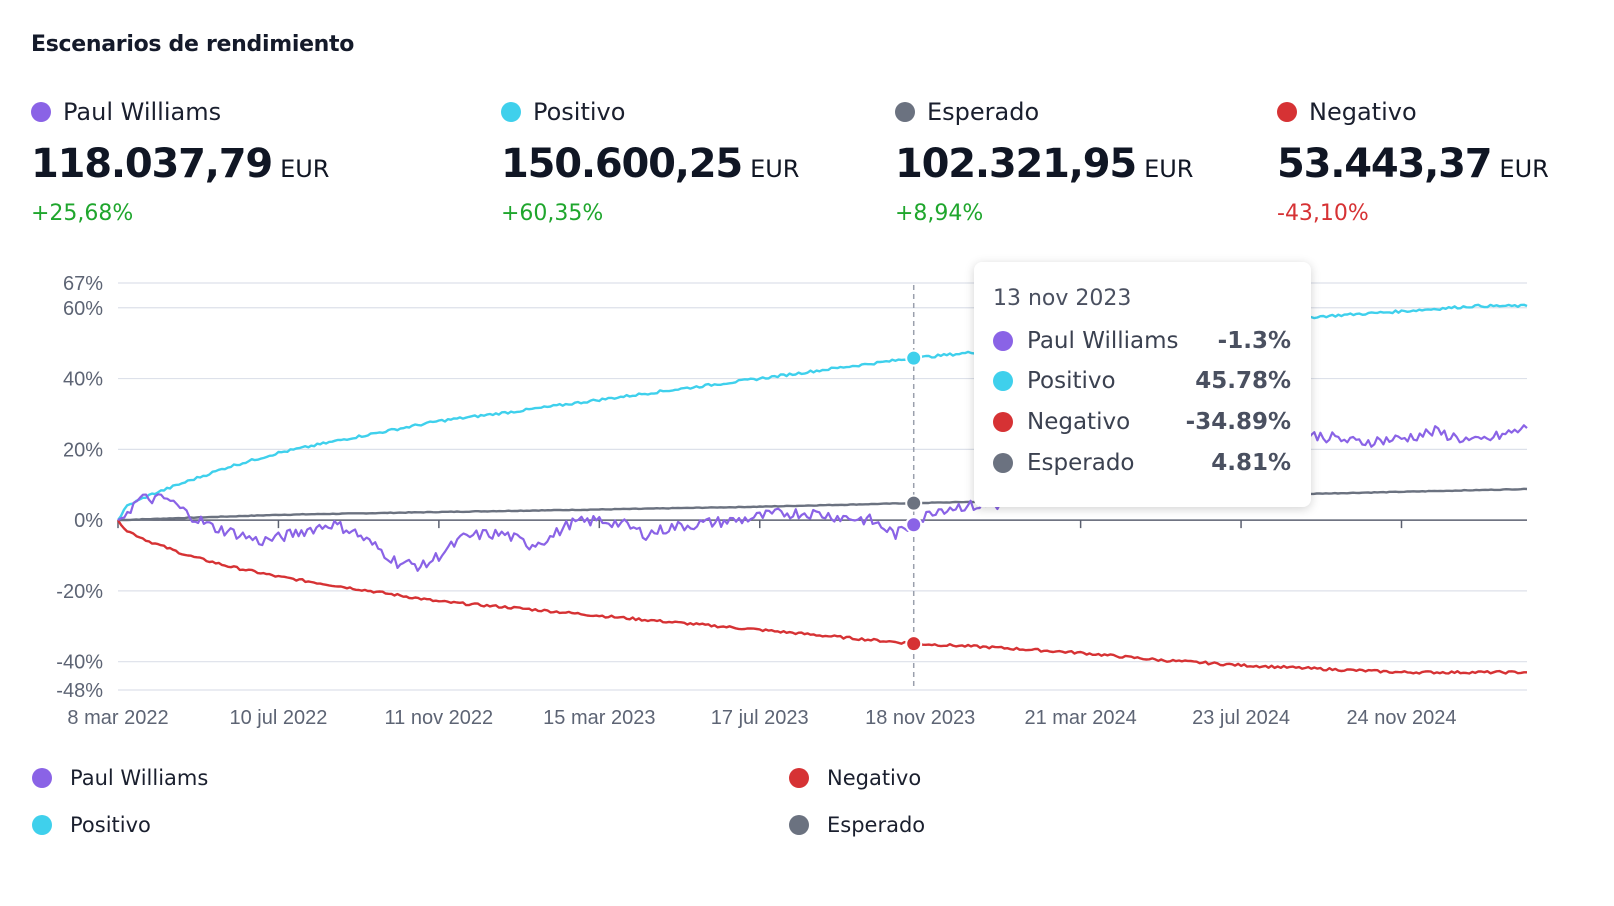 This screenshot has height=906, width=1614. What do you see at coordinates (83, 284) in the screenshot?
I see `y-tick-label: 67%` at bounding box center [83, 284].